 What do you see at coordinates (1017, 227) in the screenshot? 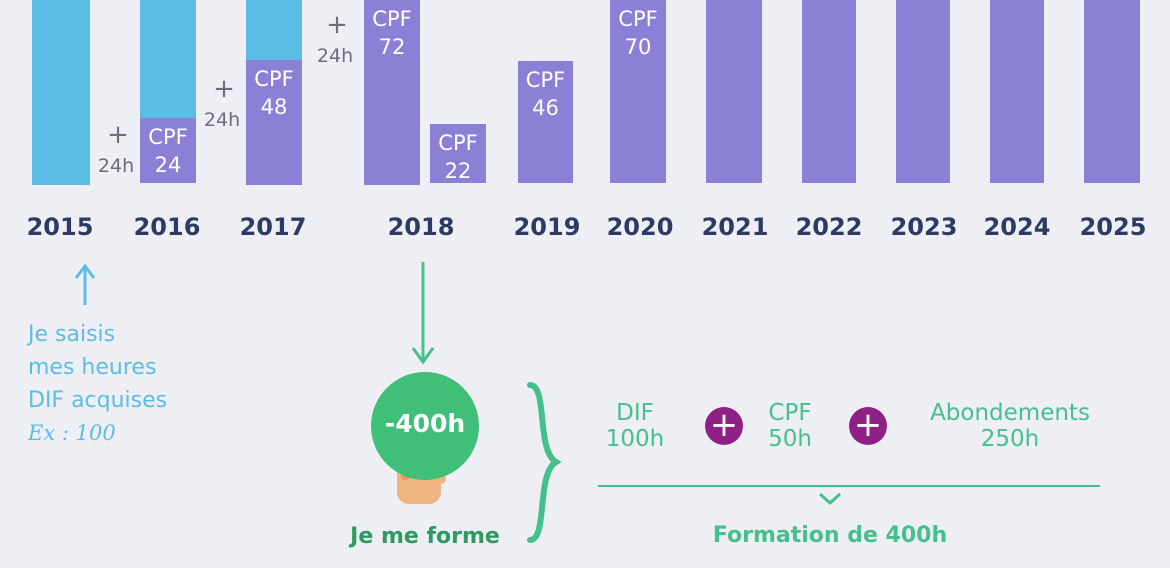
I see `year-label: 2024` at bounding box center [1017, 227].